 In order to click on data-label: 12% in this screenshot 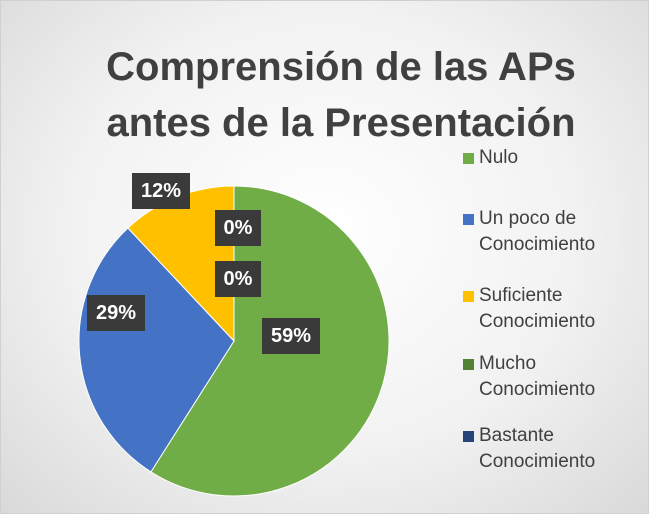, I will do `click(161, 191)`.